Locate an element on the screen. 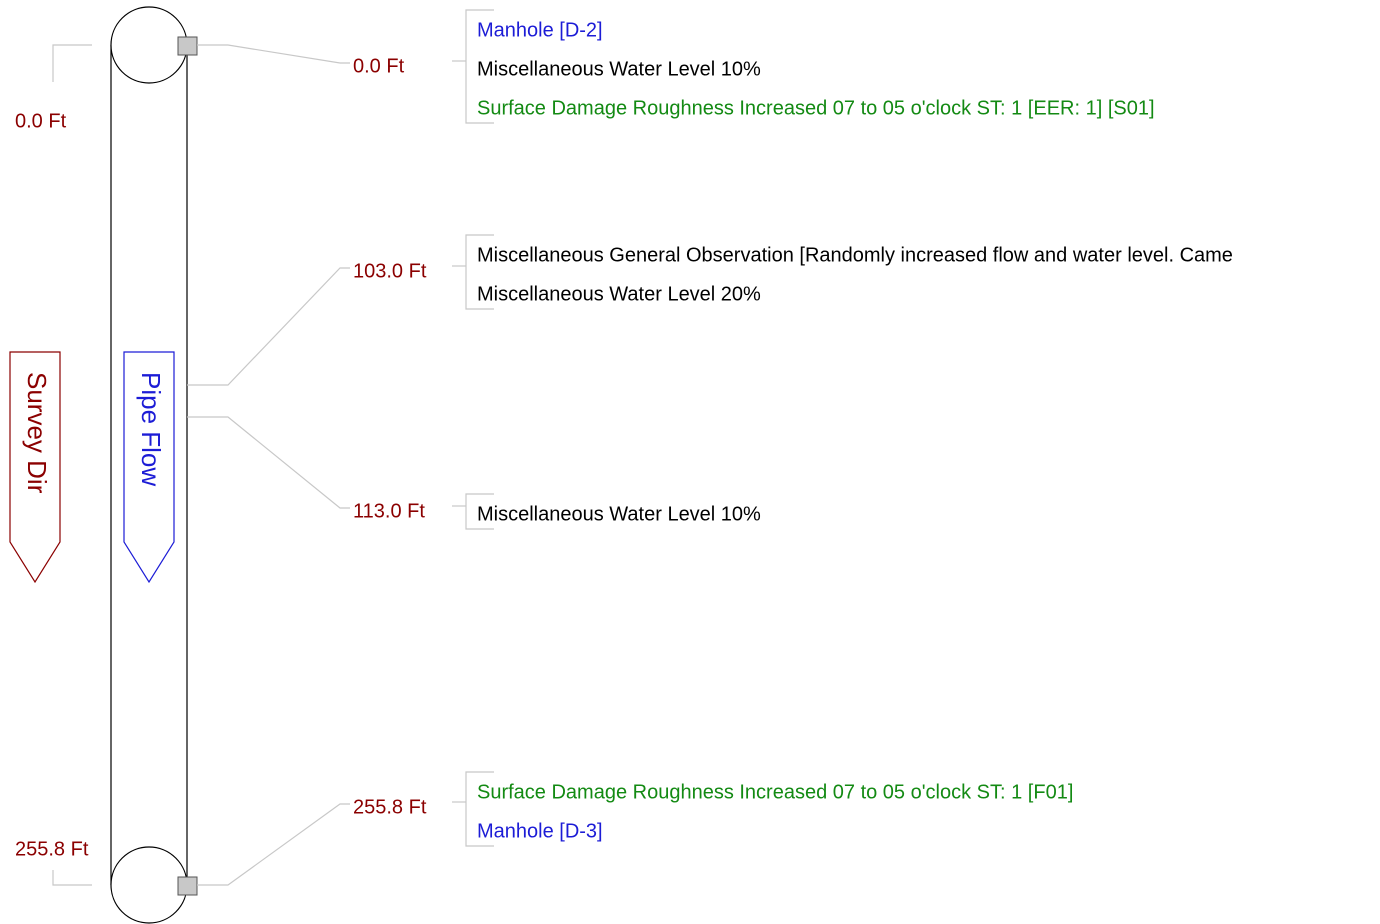  distance-label: 255.8 Ft is located at coordinates (390, 807).